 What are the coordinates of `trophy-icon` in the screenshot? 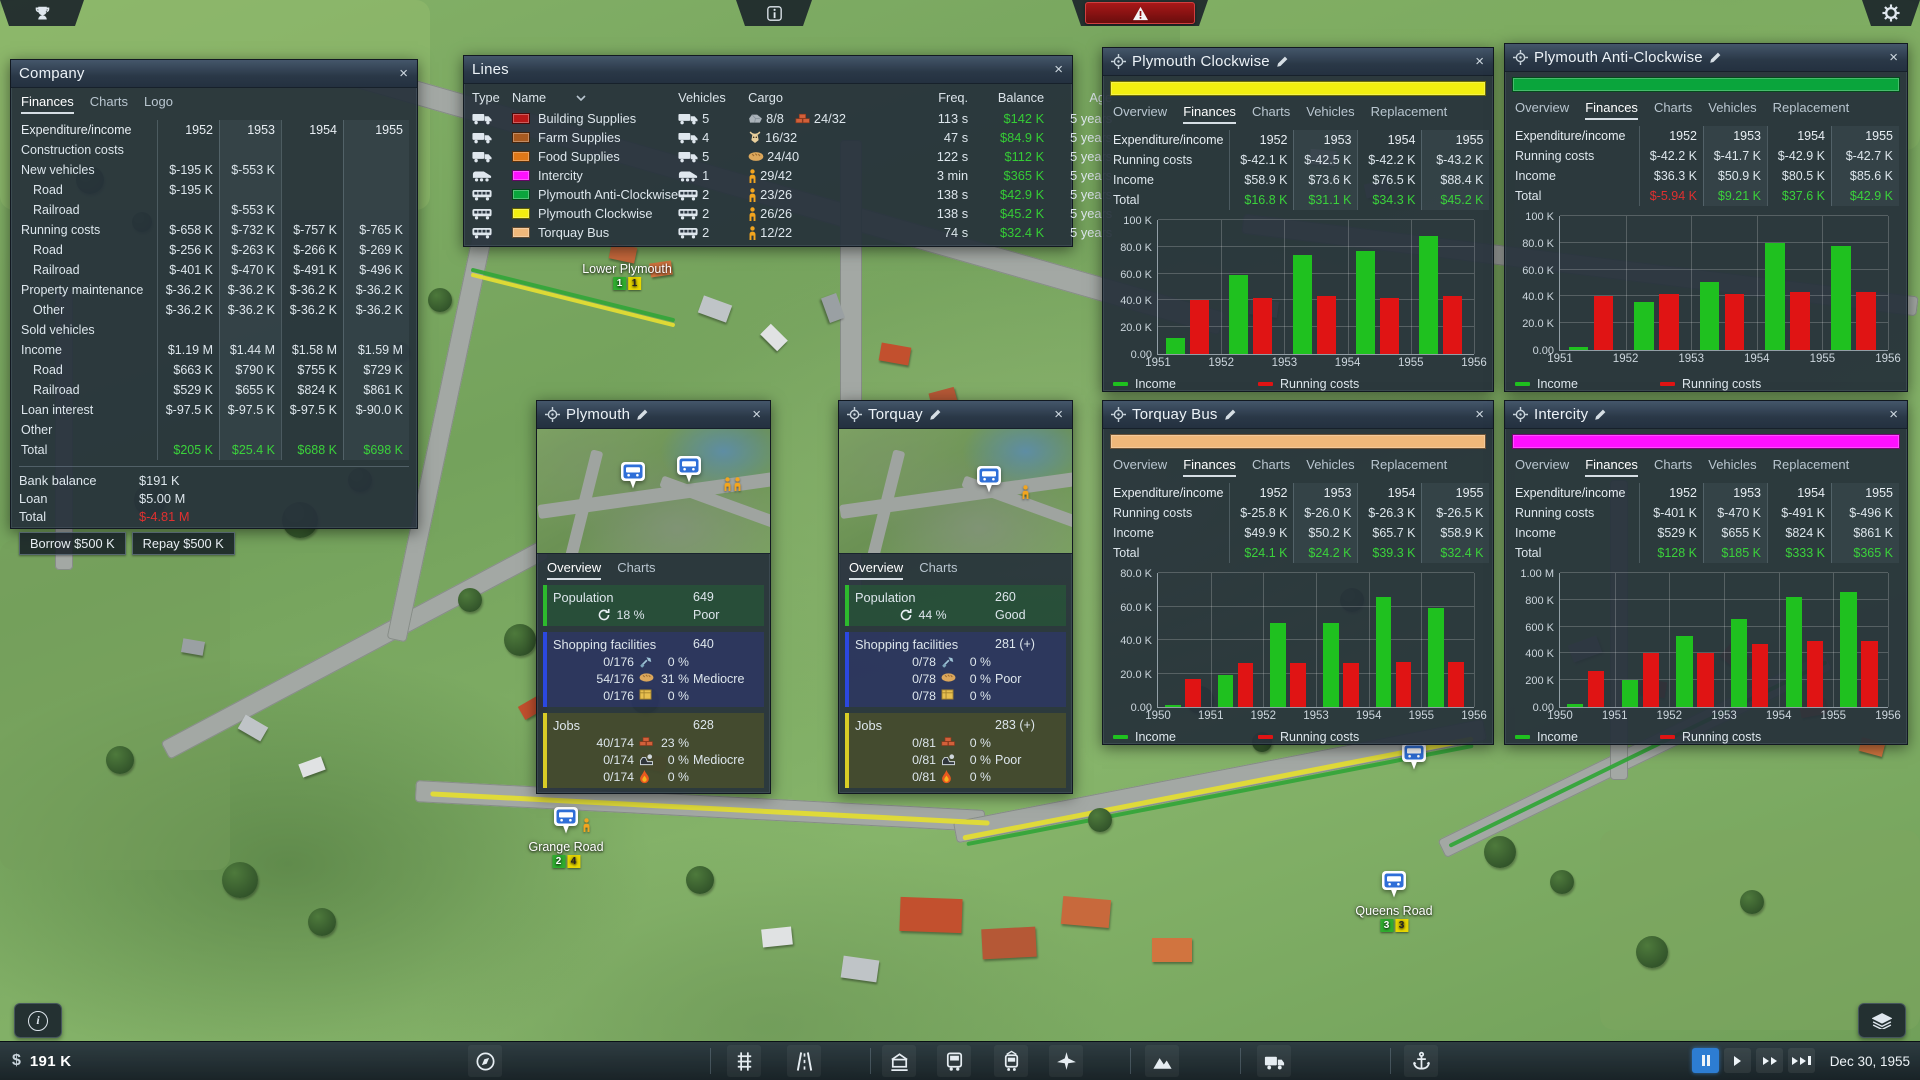 It's located at (42, 13).